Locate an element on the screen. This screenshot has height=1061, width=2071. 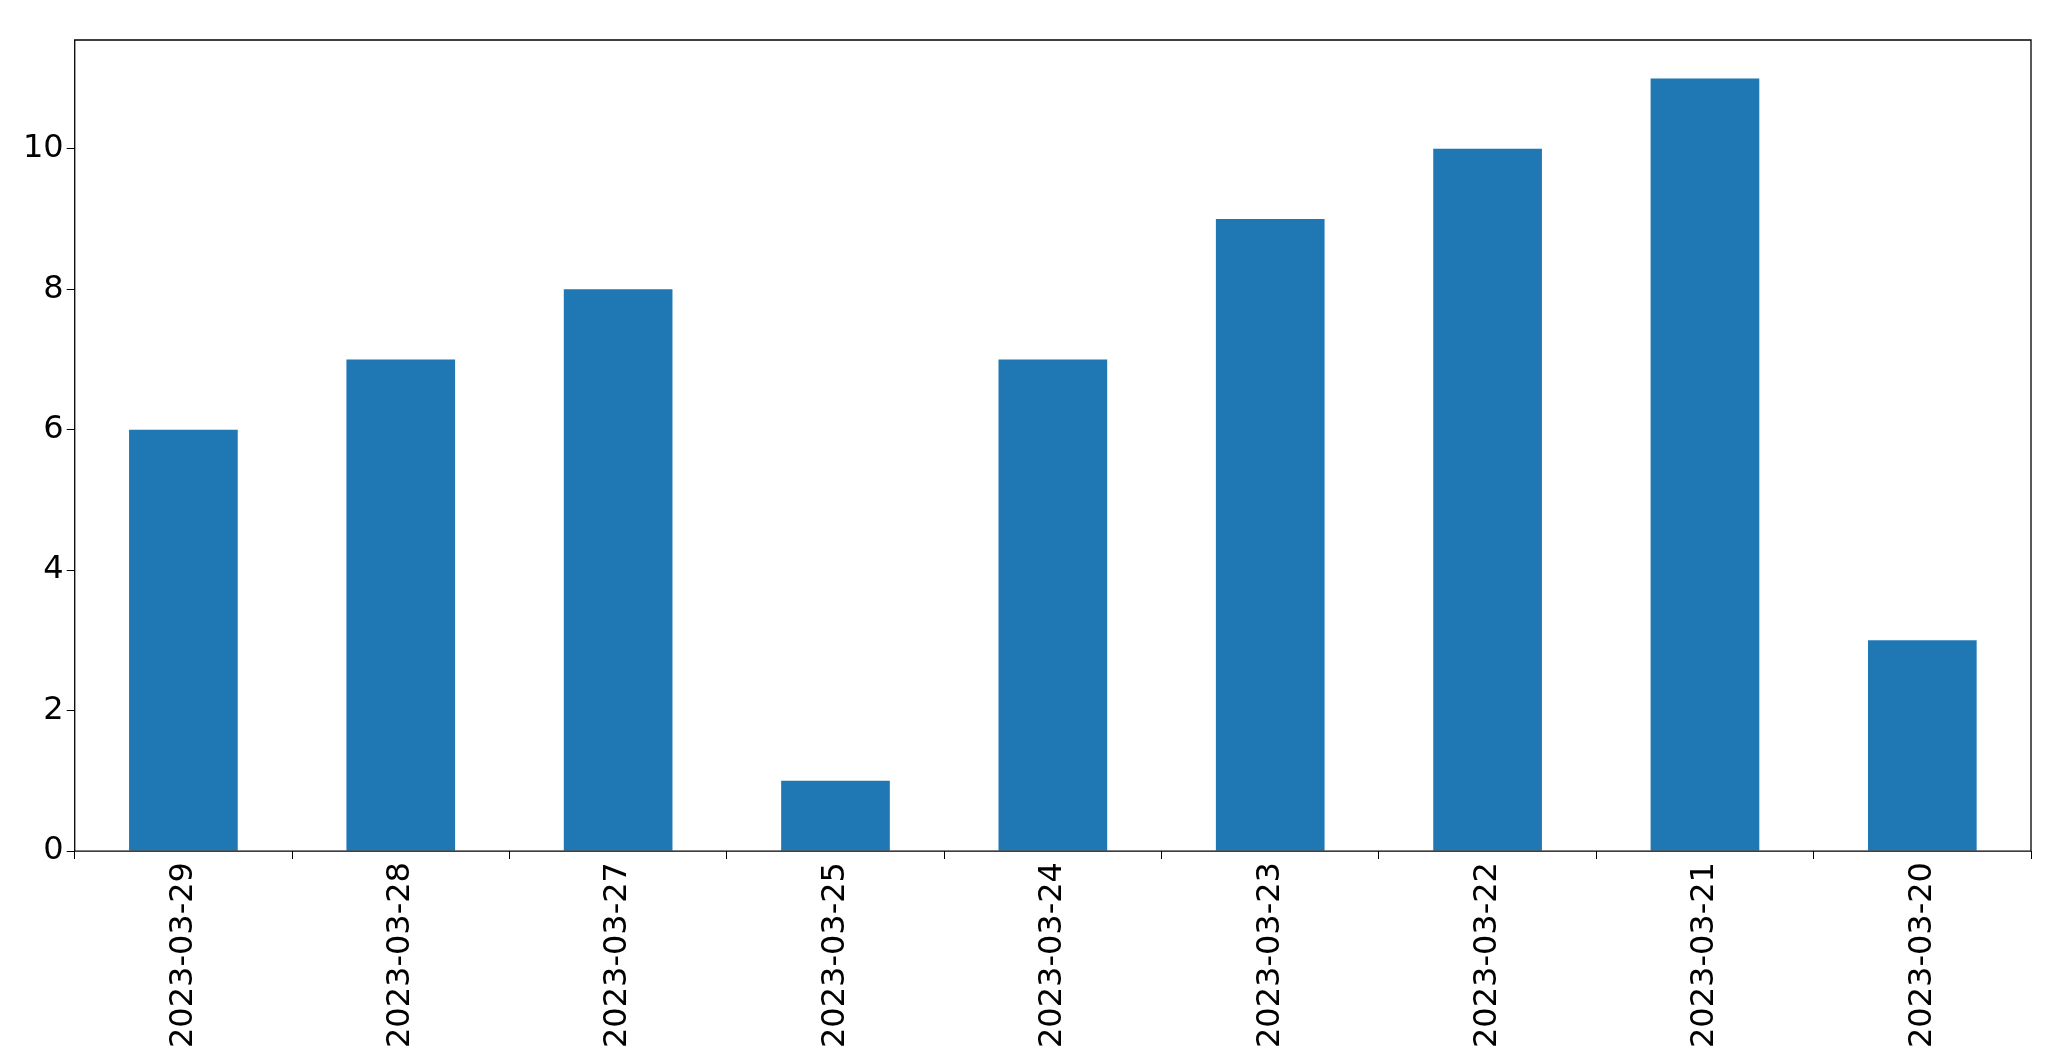
y-tick-label: 6 is located at coordinates (53, 427).